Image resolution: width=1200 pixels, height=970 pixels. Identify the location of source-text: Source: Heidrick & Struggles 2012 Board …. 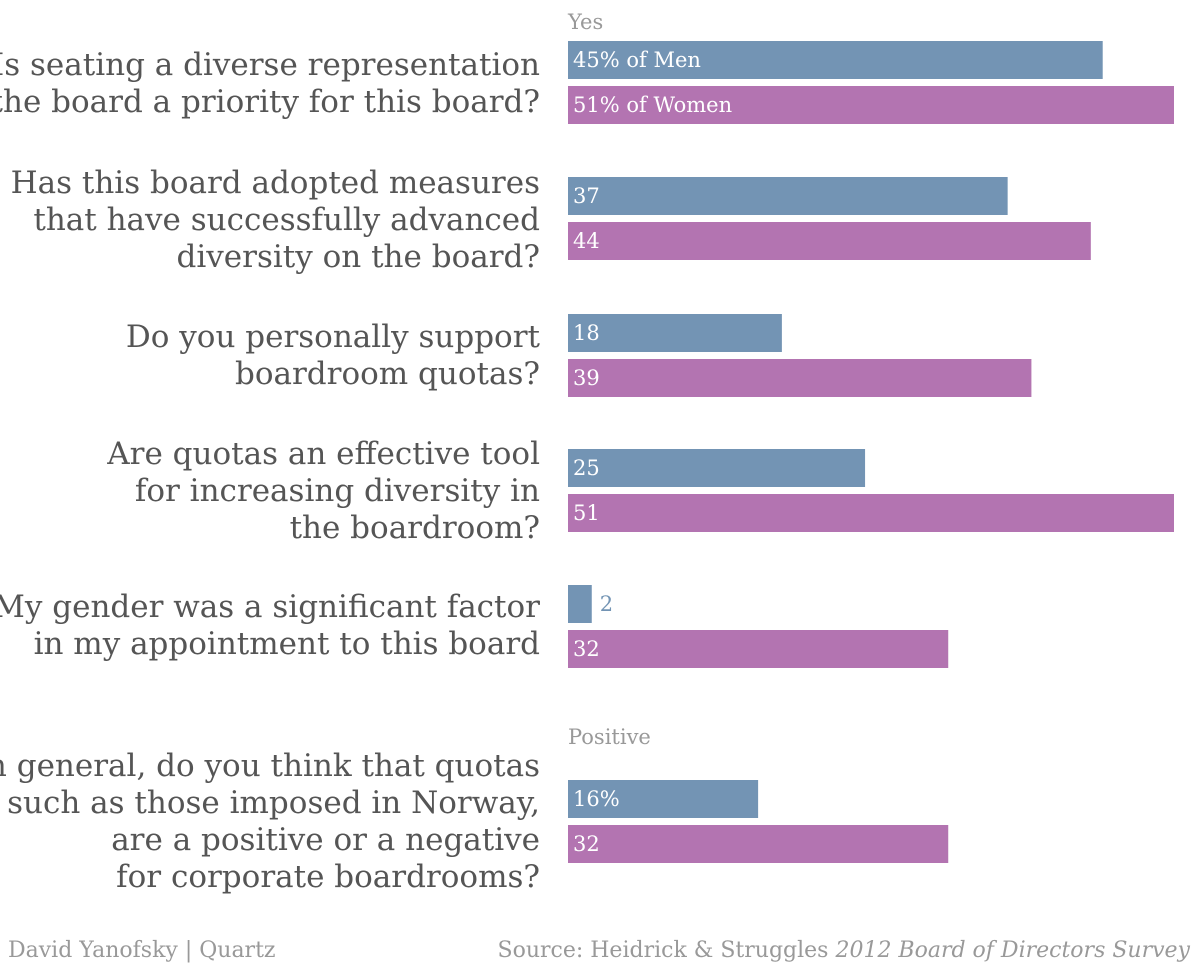
(844, 950).